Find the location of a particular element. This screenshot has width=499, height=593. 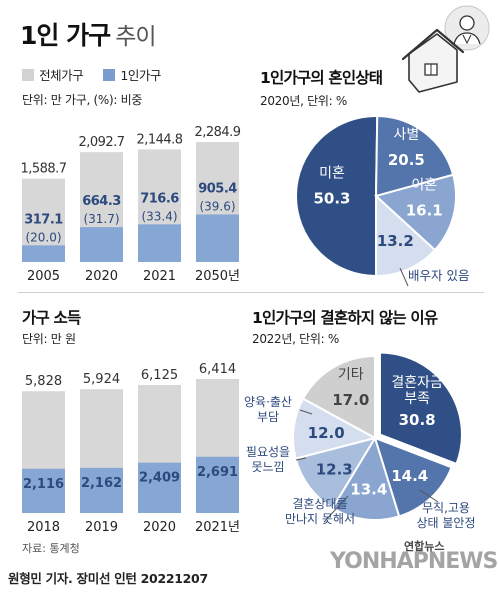

legend-swatch-total is located at coordinates (28, 74).